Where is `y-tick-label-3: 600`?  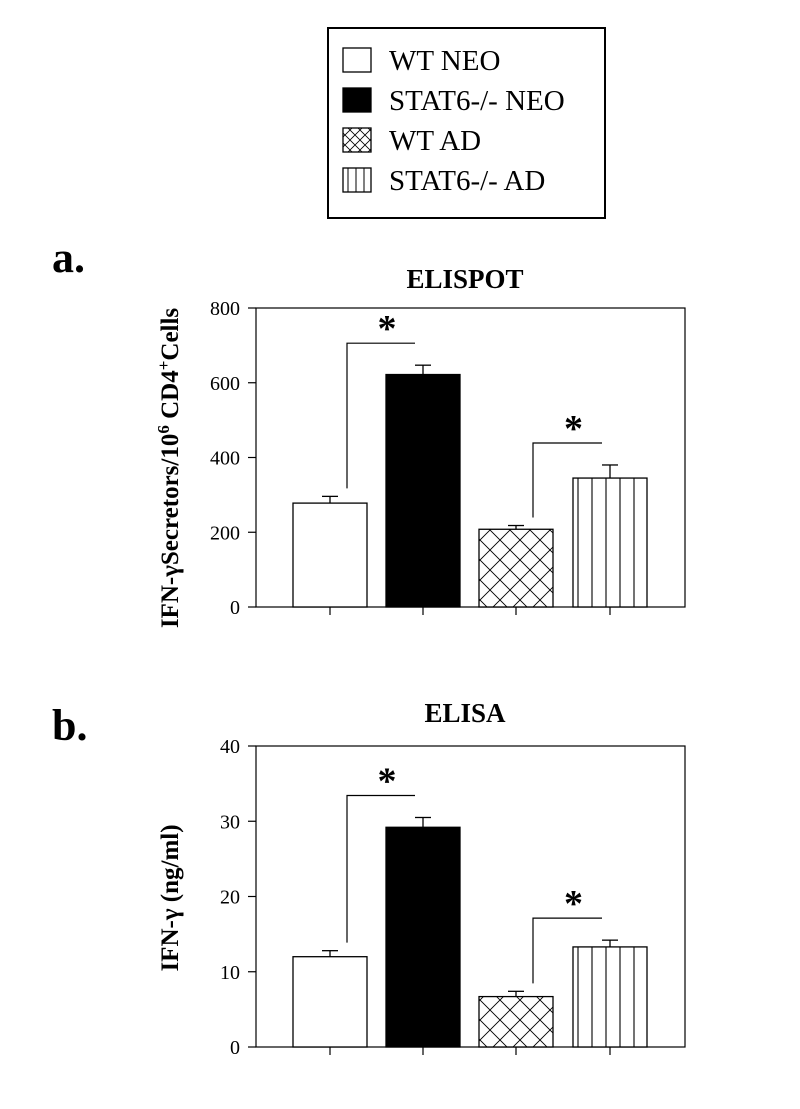 y-tick-label-3: 600 is located at coordinates (225, 384).